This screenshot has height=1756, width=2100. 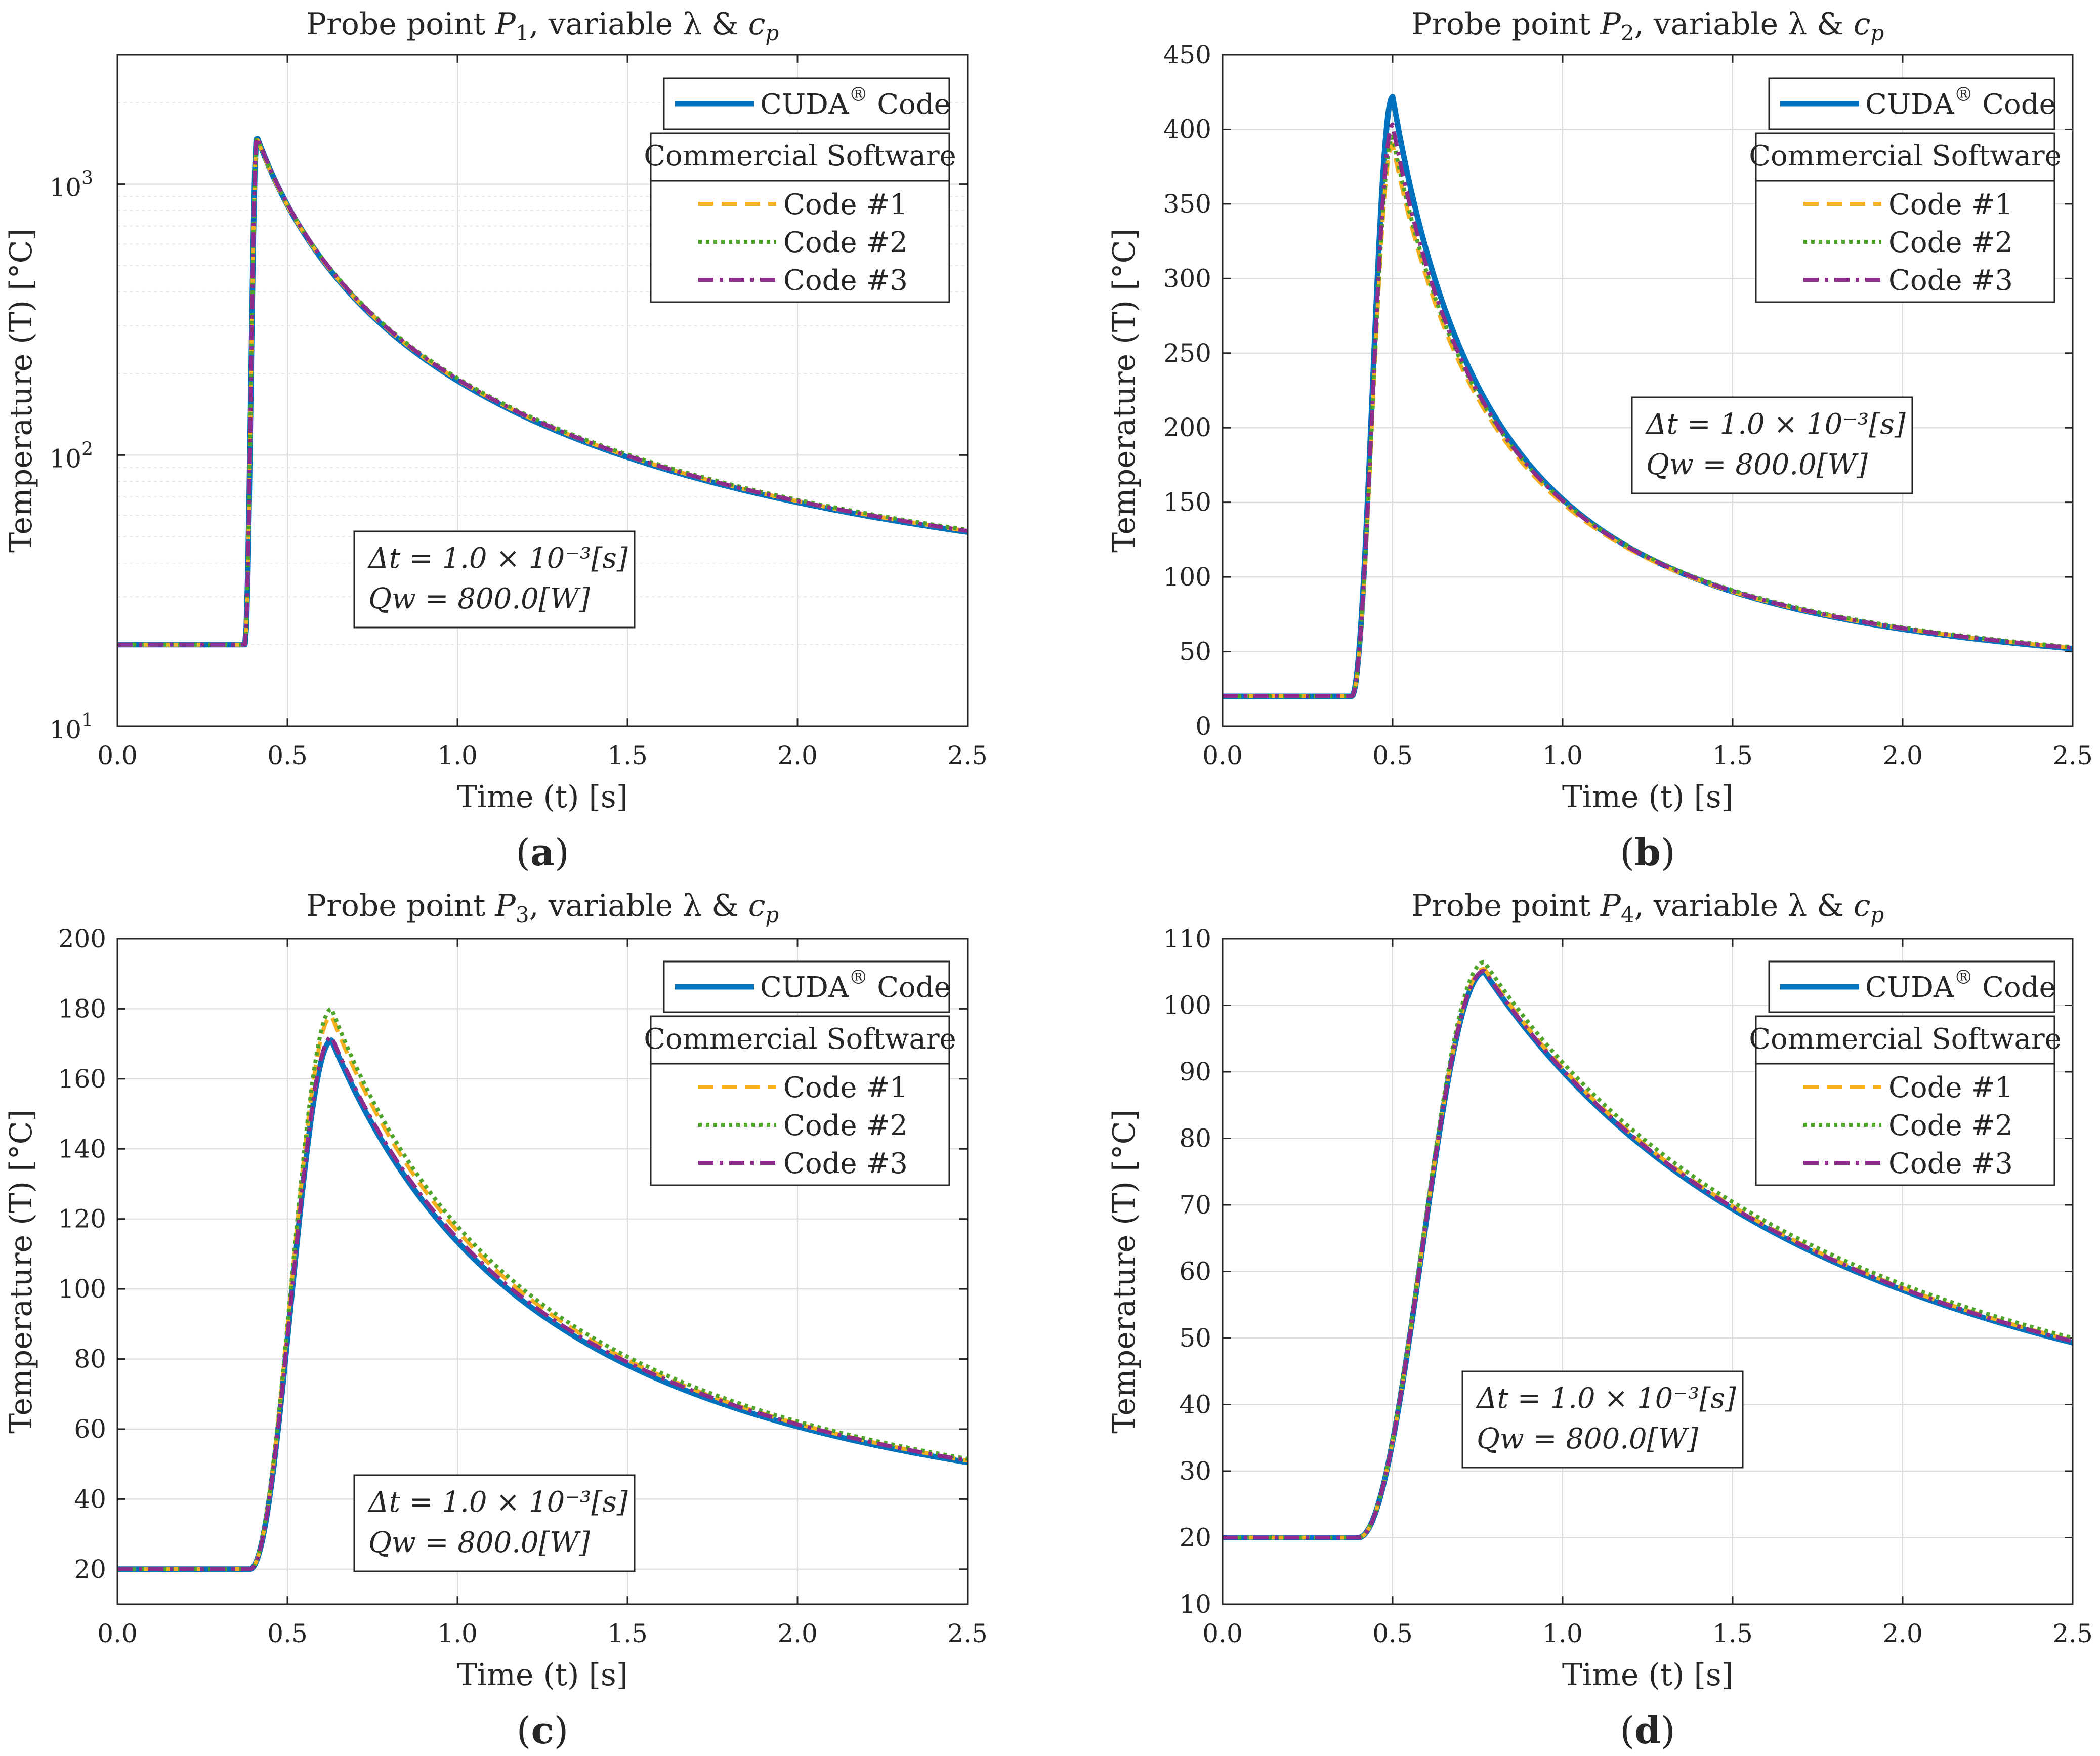 What do you see at coordinates (1187, 204) in the screenshot?
I see `y-tick-label: 350` at bounding box center [1187, 204].